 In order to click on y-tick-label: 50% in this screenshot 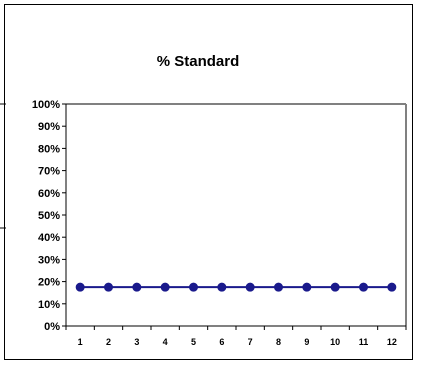, I will do `click(49, 216)`.